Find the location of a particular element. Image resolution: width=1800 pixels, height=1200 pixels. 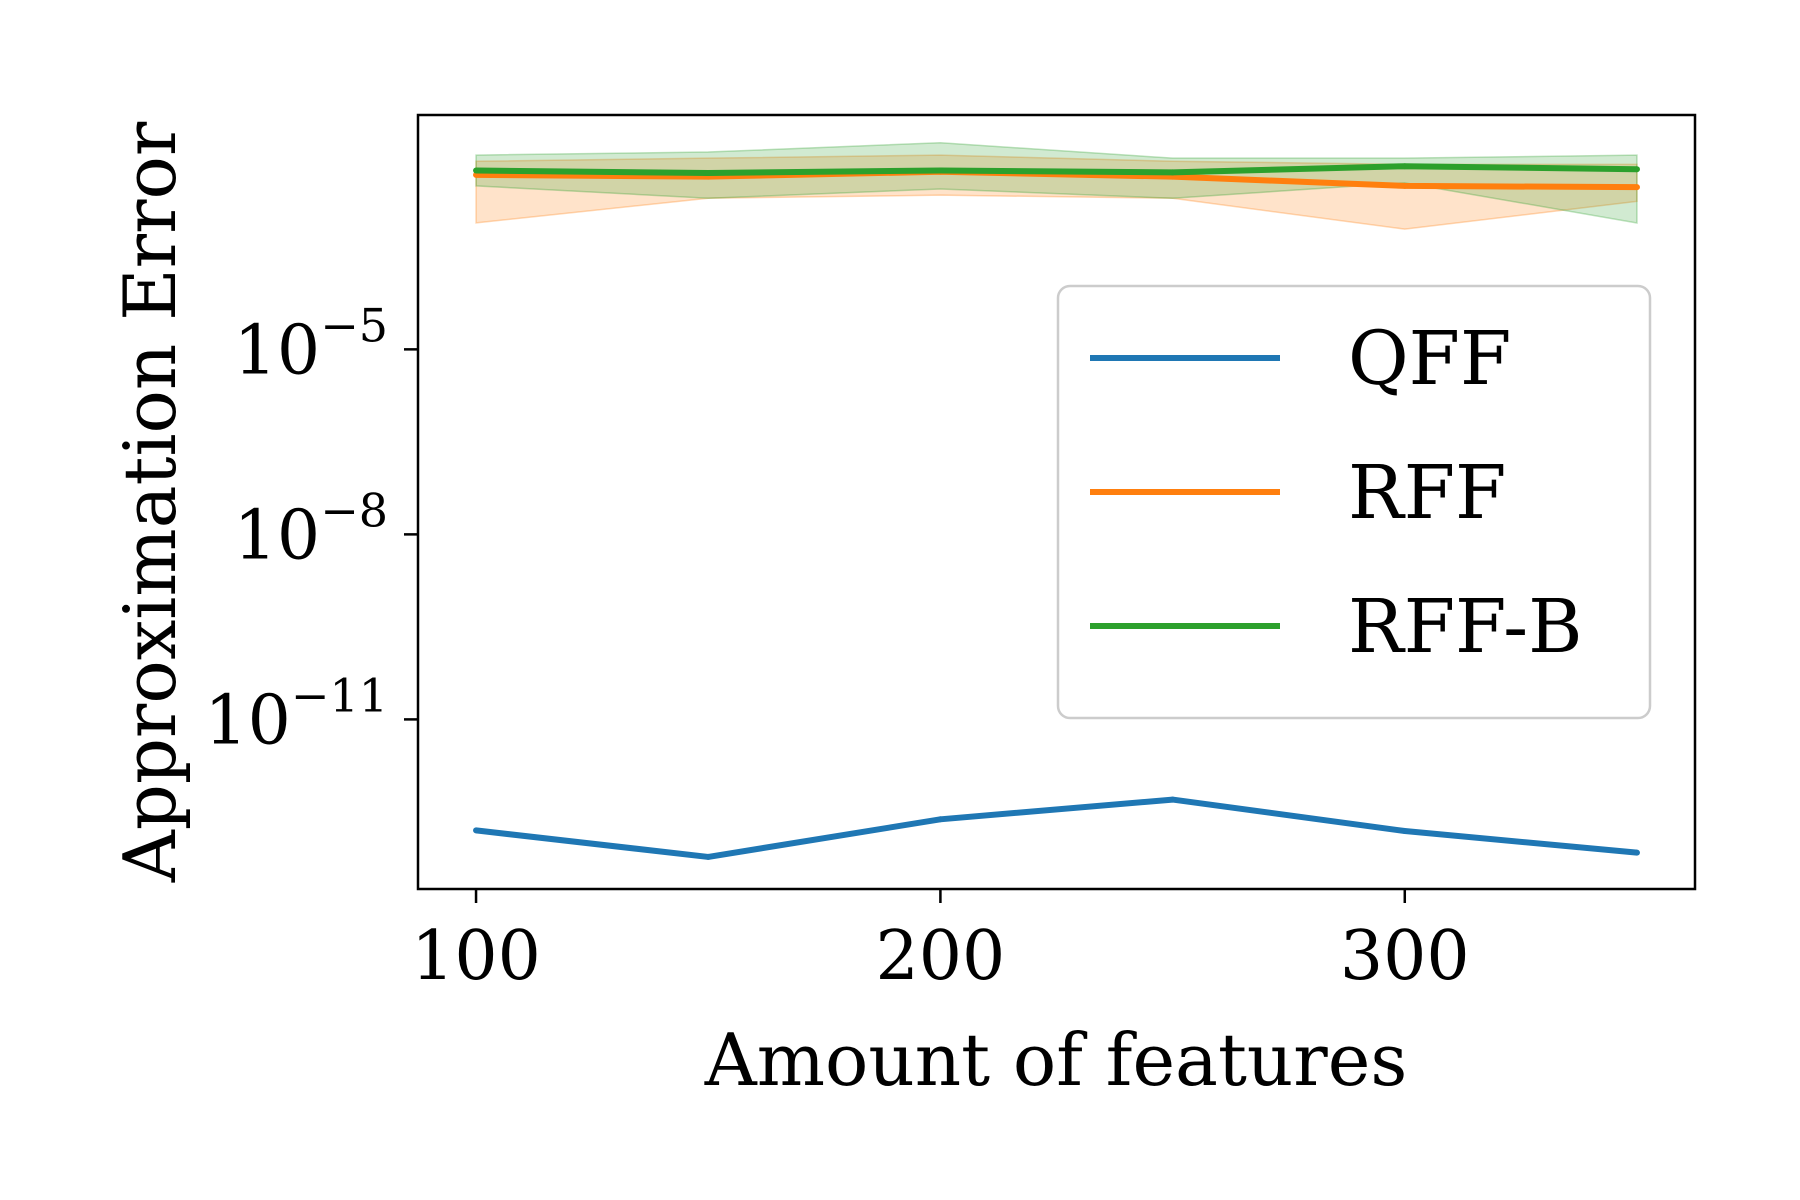

y-axis-ticks: 10⁻⁵ 10⁻⁸ 10⁻¹¹ is located at coordinates (311, 529).